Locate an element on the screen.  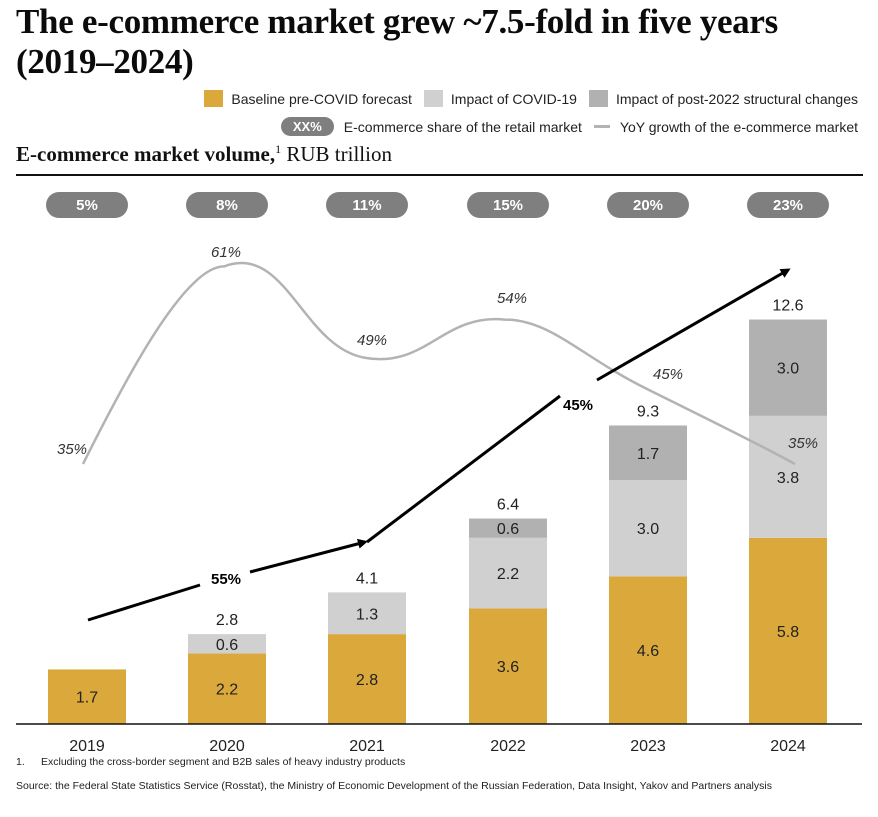
legend-pill-share: XX% is located at coordinates (307, 126).